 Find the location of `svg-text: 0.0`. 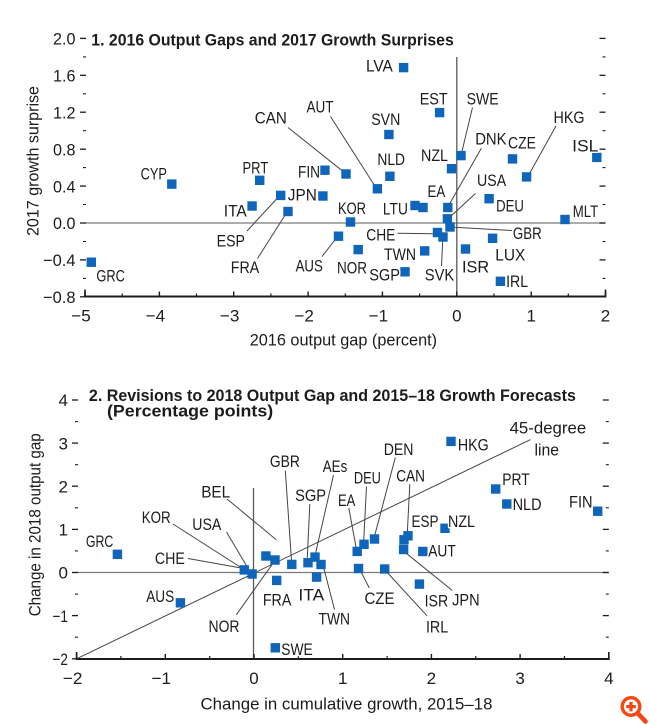

svg-text: 0.0 is located at coordinates (64, 223).